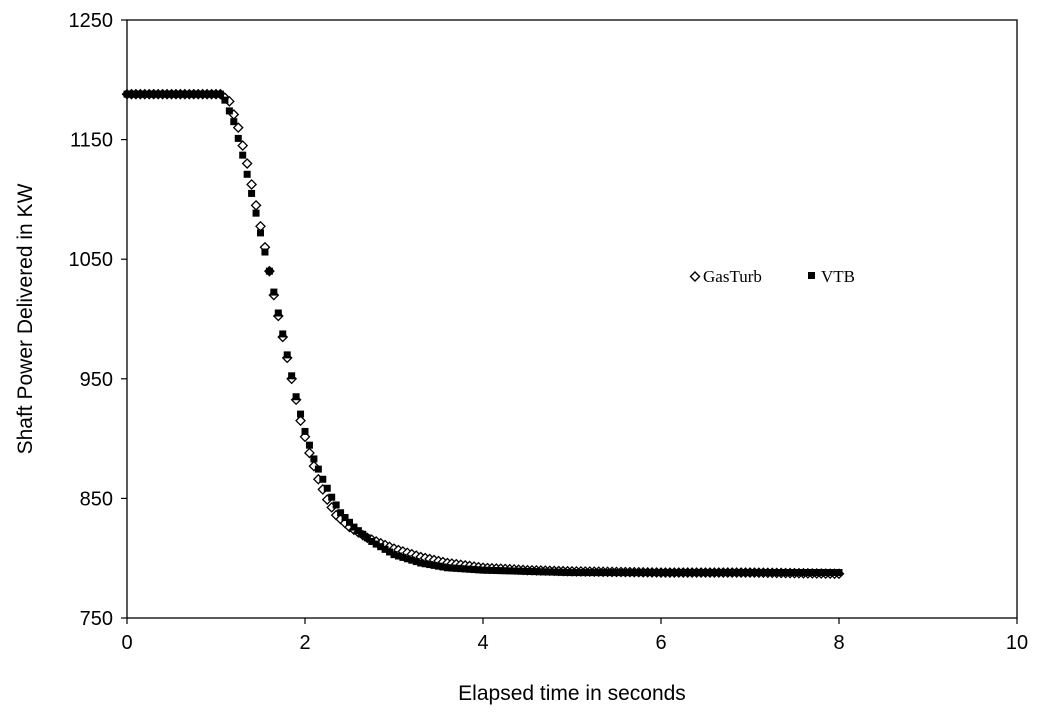 Image resolution: width=1038 pixels, height=712 pixels. I want to click on y-tick-label: 1250, so click(91, 21).